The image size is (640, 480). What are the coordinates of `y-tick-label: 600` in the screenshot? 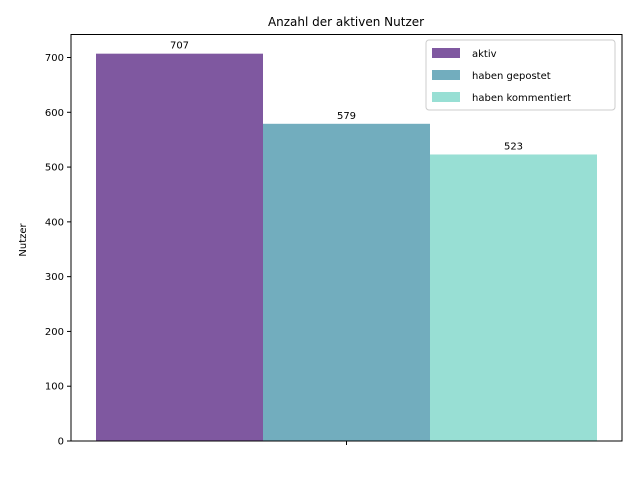 It's located at (54, 113).